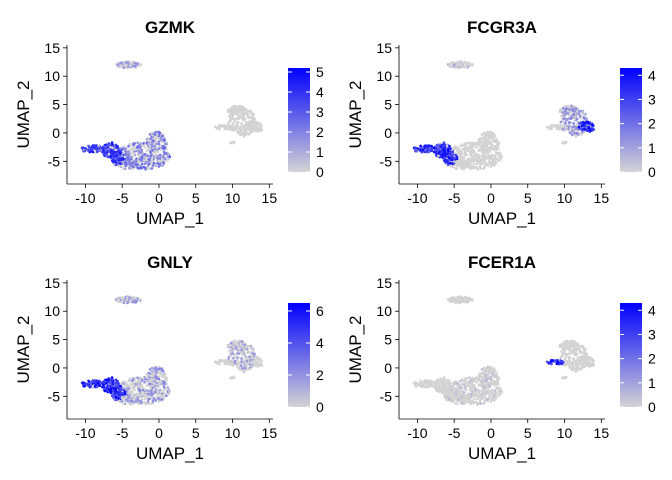 The image size is (672, 480). I want to click on colorbar, so click(299, 355).